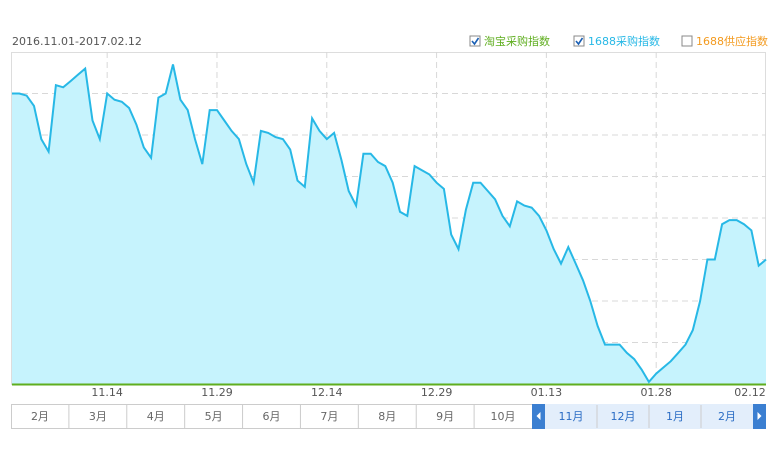 This screenshot has width=784, height=464. What do you see at coordinates (77, 41) in the screenshot?
I see `date-range: 2016.11.01-2017.02.12` at bounding box center [77, 41].